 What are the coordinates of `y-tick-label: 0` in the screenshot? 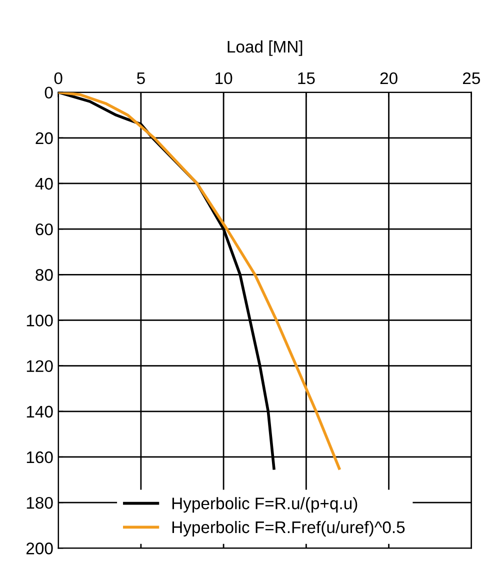 It's located at (48, 92).